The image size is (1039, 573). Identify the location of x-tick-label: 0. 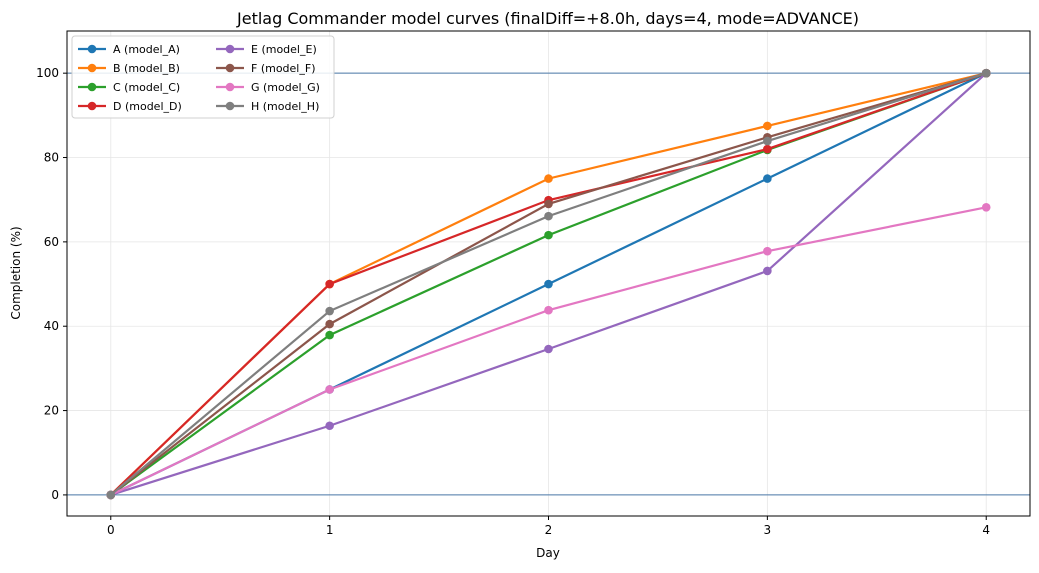
(111, 530).